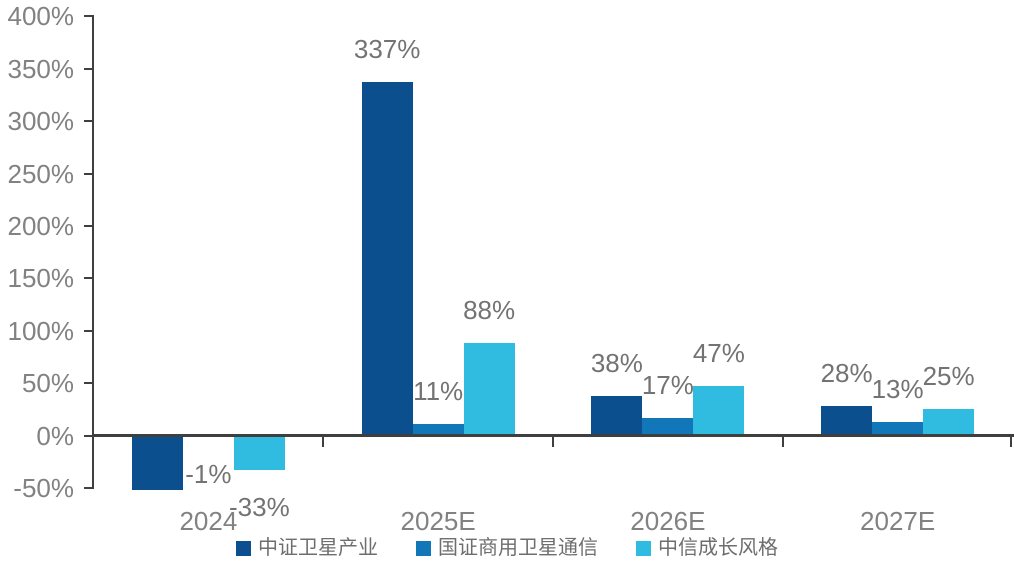 The image size is (1014, 565). I want to click on y-axis-tick-label: 200%, so click(41, 225).